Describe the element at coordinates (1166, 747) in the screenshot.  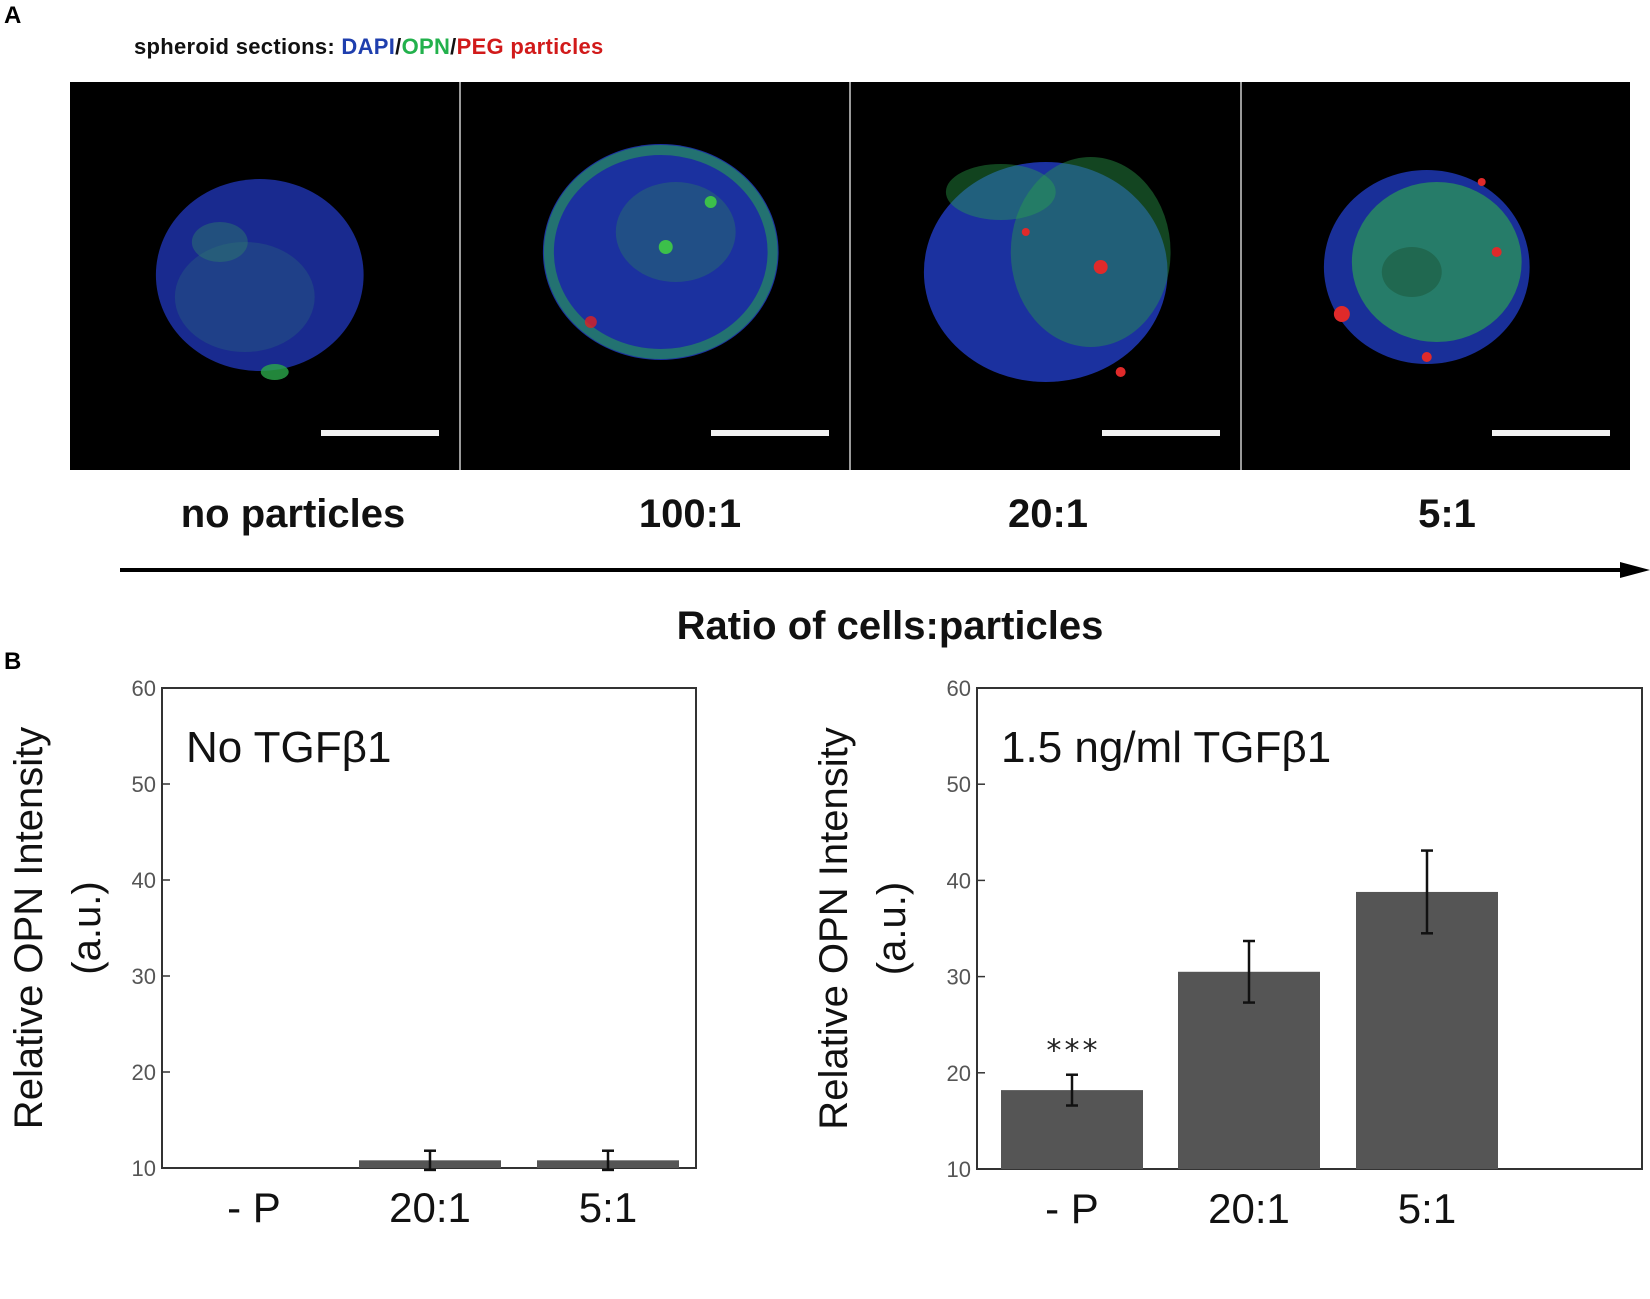
I see `condition-annotation: 1.5 ng/ml TGFβ1` at that location.